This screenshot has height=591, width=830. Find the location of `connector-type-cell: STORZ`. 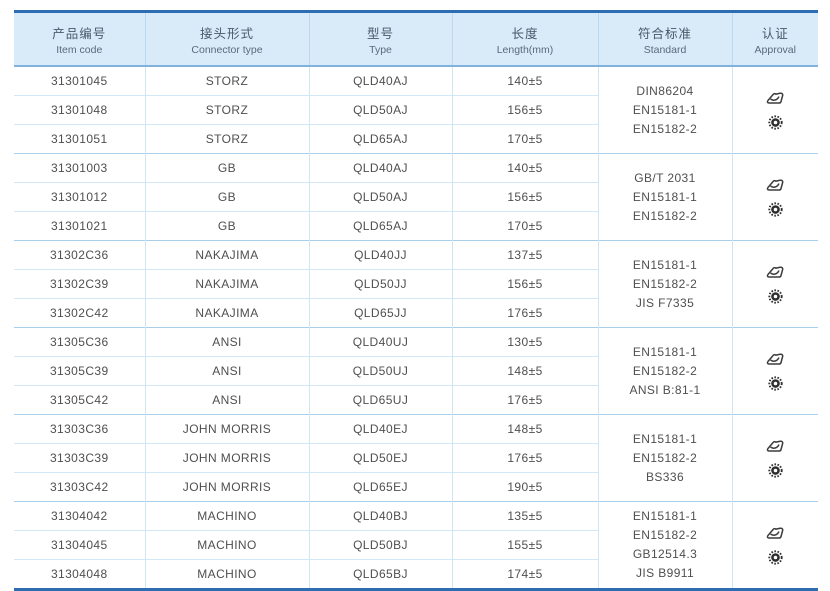

connector-type-cell: STORZ is located at coordinates (226, 139).